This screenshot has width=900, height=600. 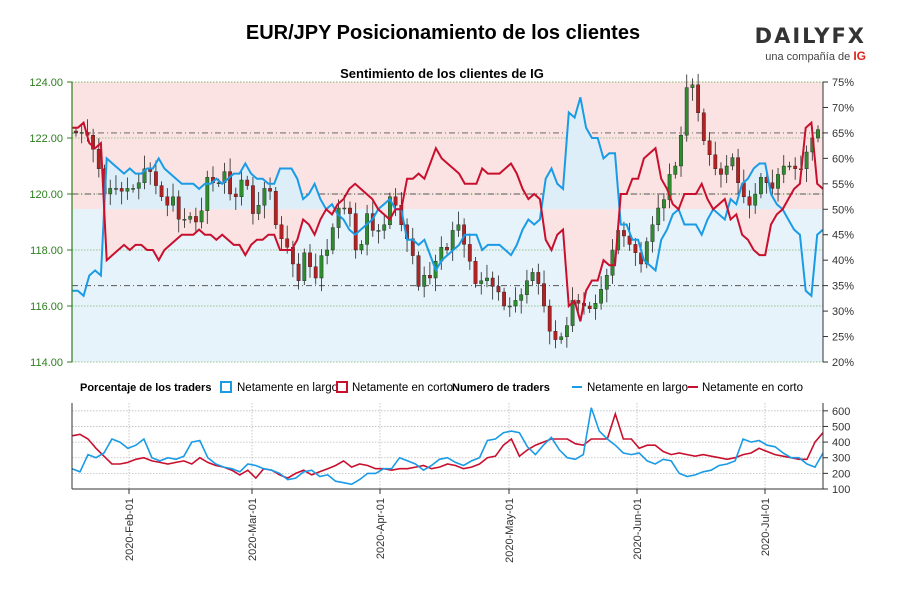 I want to click on left-tick-label: 114.00, so click(x=46, y=363).